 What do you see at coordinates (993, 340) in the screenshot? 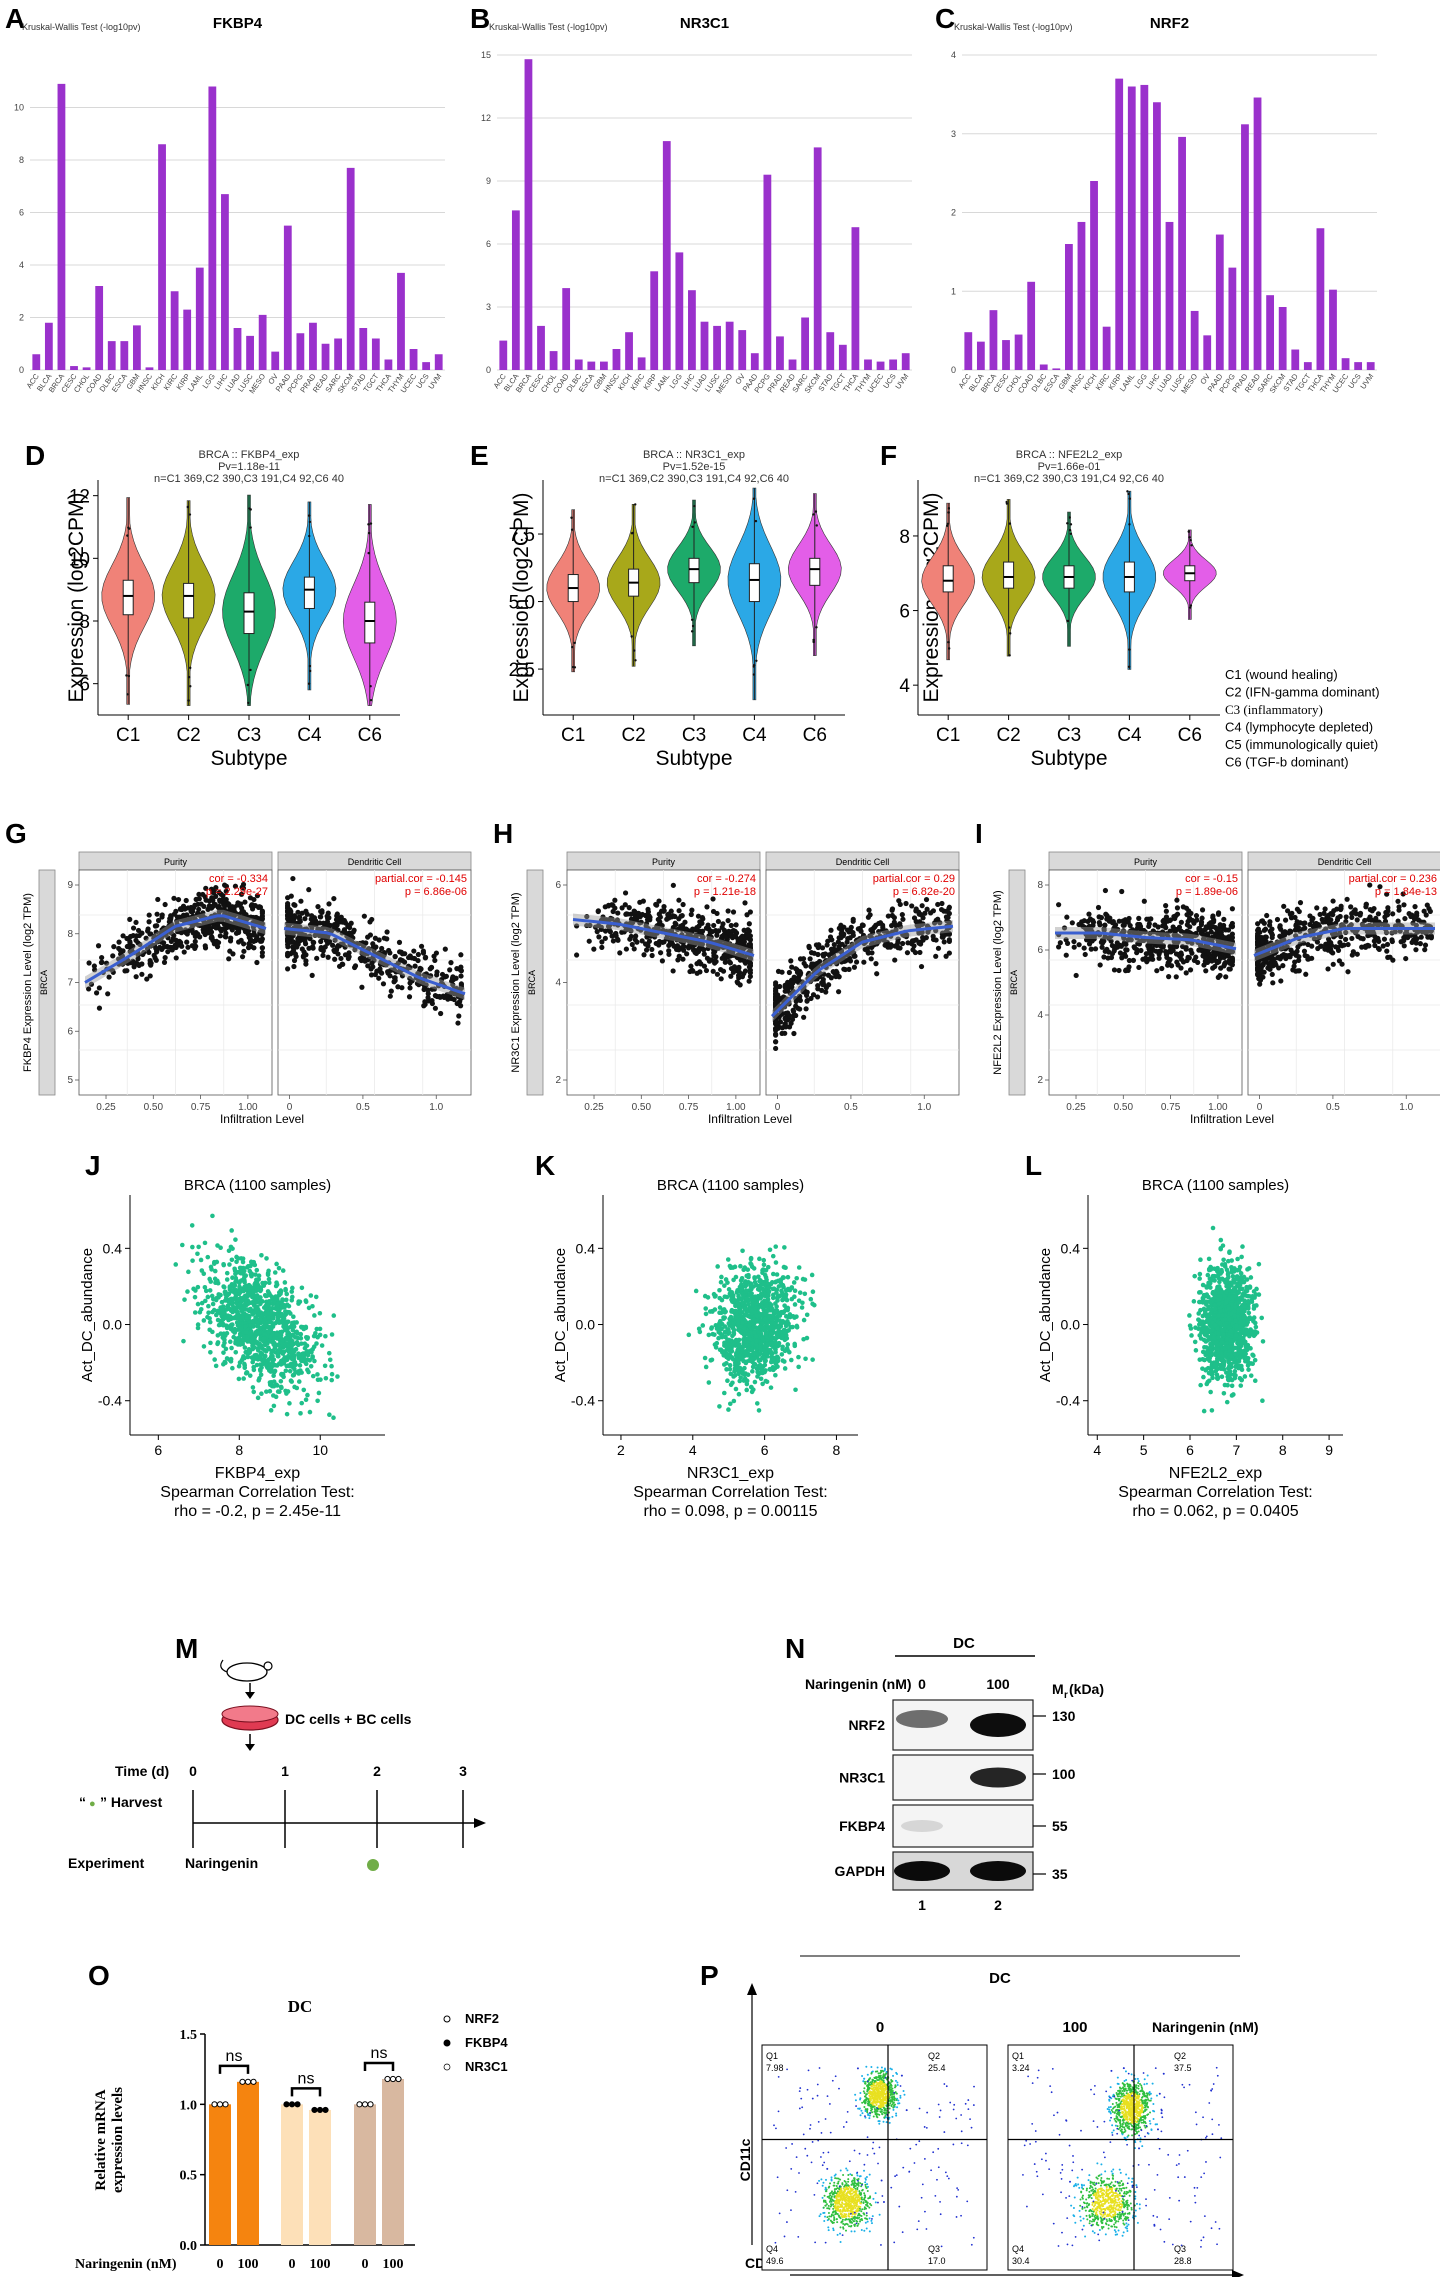
I see `bar-BRCA` at bounding box center [993, 340].